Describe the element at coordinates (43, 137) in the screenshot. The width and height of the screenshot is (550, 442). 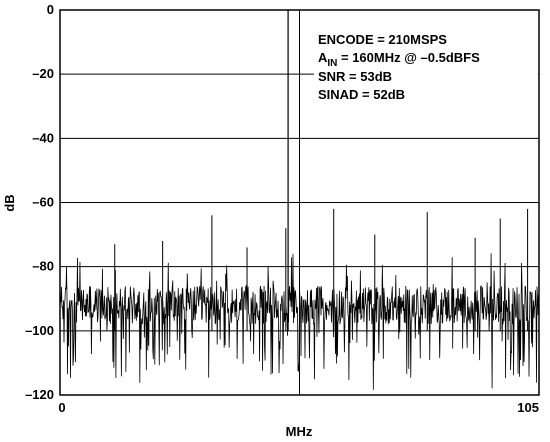
I see `y-tick-label: –40` at that location.